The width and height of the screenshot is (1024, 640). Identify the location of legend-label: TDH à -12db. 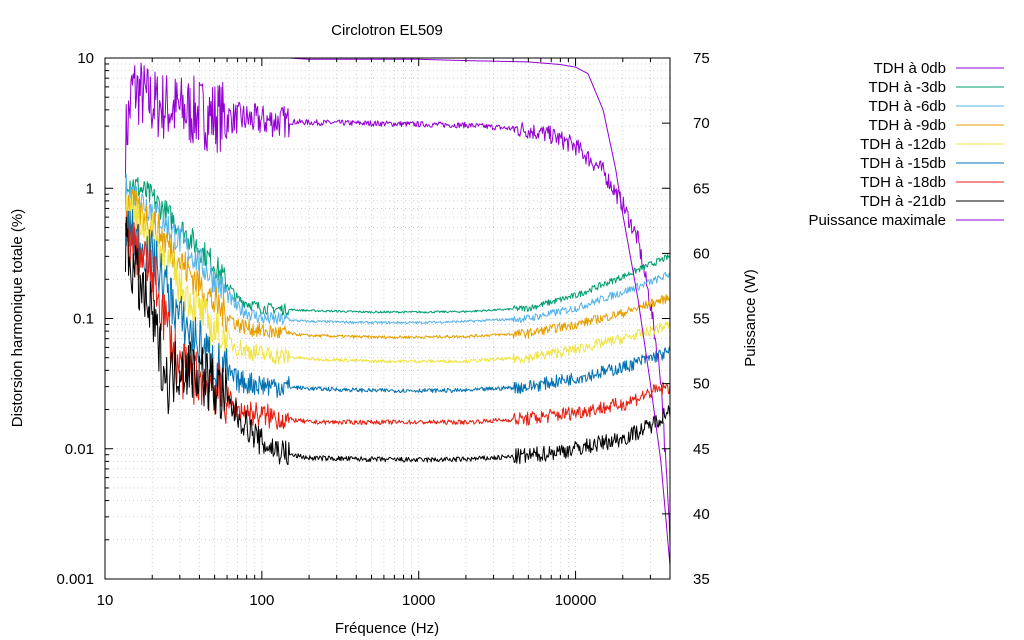
(903, 144).